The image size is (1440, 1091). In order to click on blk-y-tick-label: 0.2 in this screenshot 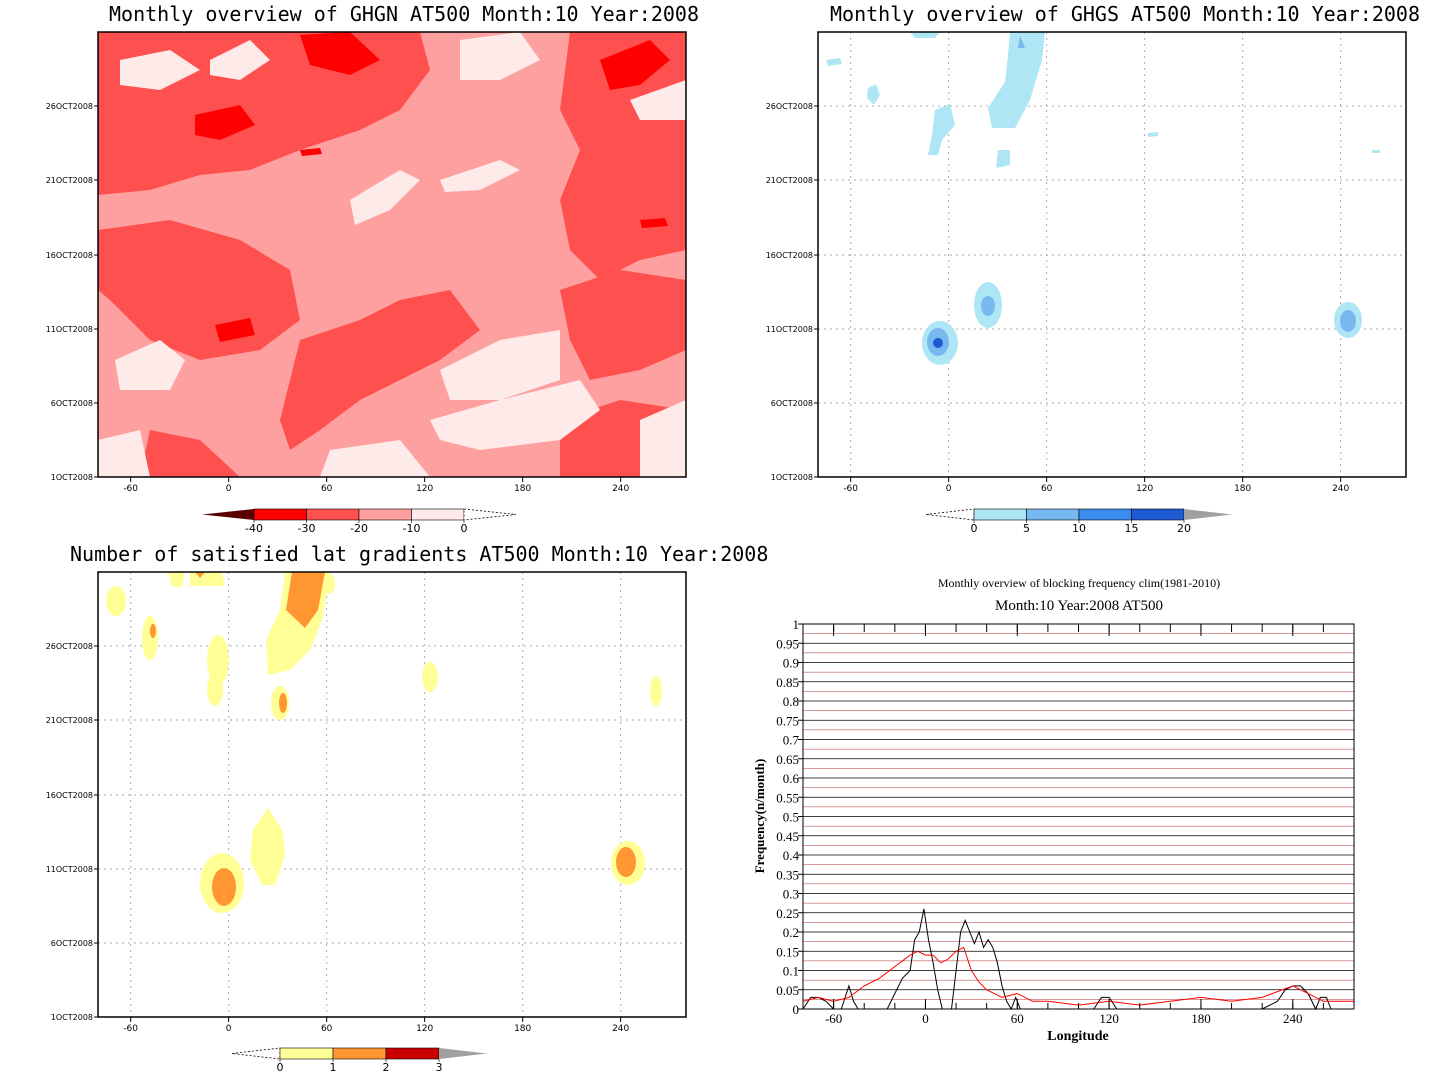, I will do `click(791, 932)`.